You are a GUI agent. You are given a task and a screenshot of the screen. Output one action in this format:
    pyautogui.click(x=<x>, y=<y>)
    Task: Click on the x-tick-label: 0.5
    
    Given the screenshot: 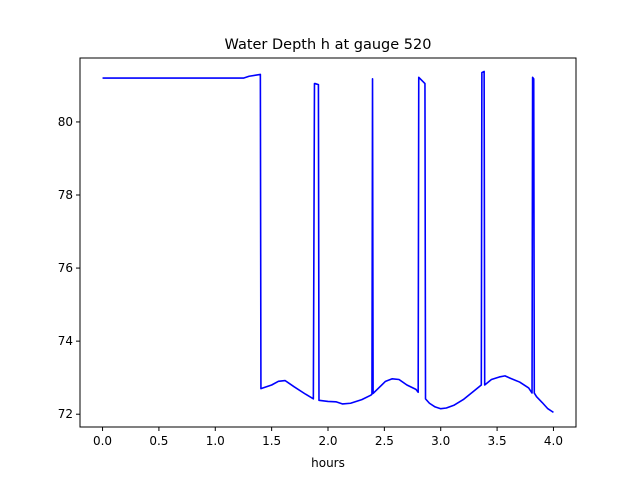 What is the action you would take?
    pyautogui.click(x=158, y=441)
    